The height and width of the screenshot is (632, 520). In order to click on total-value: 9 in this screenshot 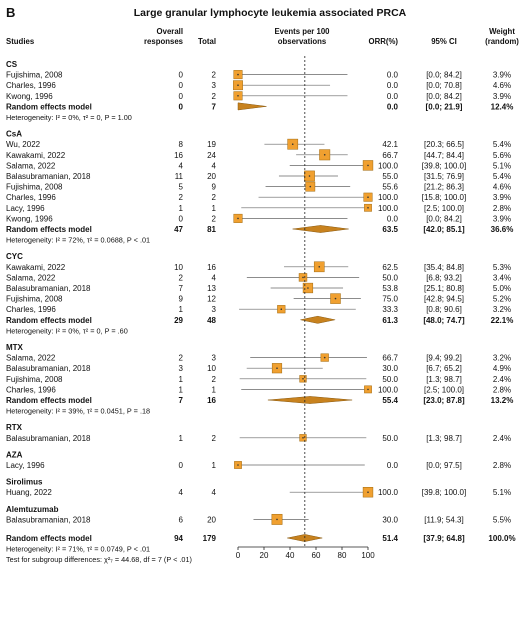, I will do `click(214, 187)`.